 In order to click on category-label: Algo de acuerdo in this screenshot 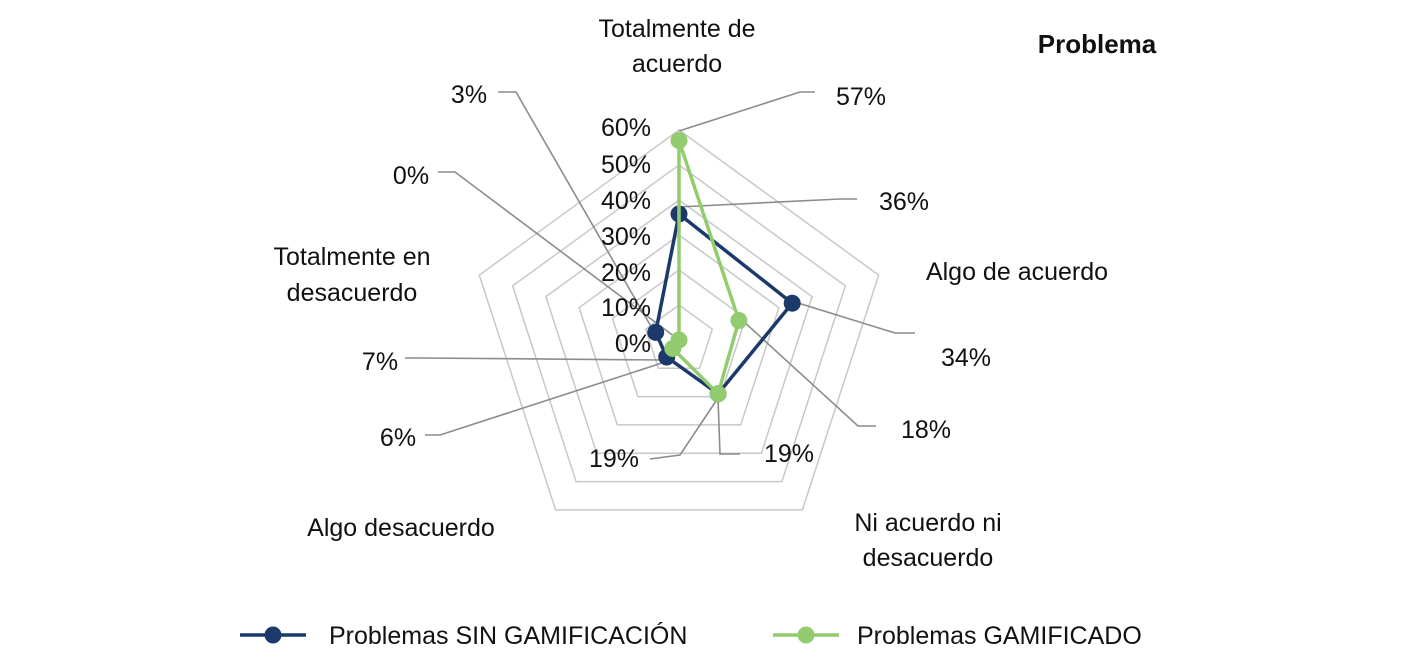, I will do `click(1017, 272)`.